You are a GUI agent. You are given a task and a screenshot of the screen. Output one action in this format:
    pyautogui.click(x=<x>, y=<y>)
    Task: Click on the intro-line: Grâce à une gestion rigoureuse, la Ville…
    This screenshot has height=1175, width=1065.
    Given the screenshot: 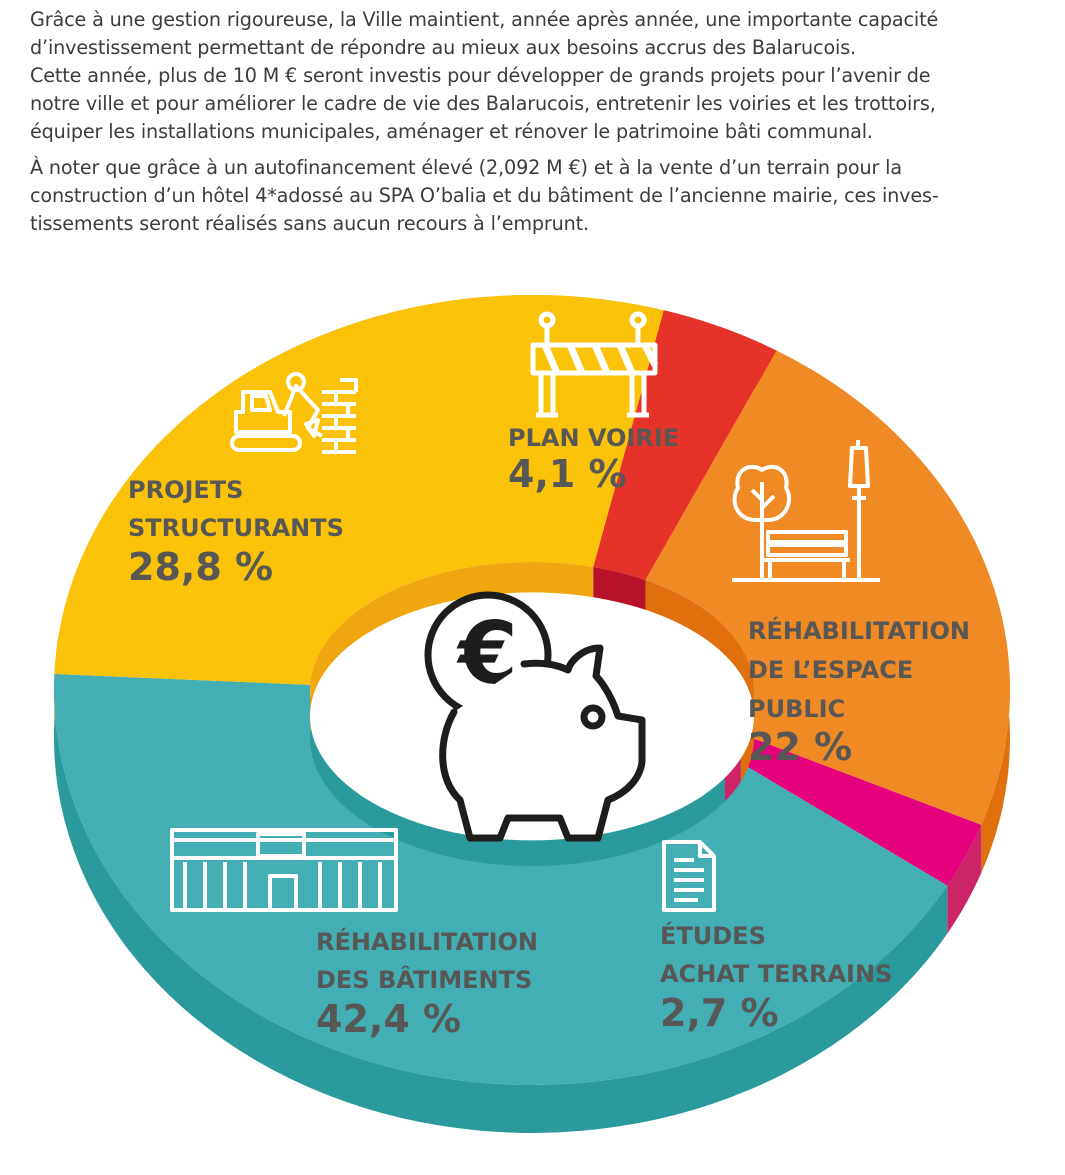 What is the action you would take?
    pyautogui.click(x=484, y=19)
    